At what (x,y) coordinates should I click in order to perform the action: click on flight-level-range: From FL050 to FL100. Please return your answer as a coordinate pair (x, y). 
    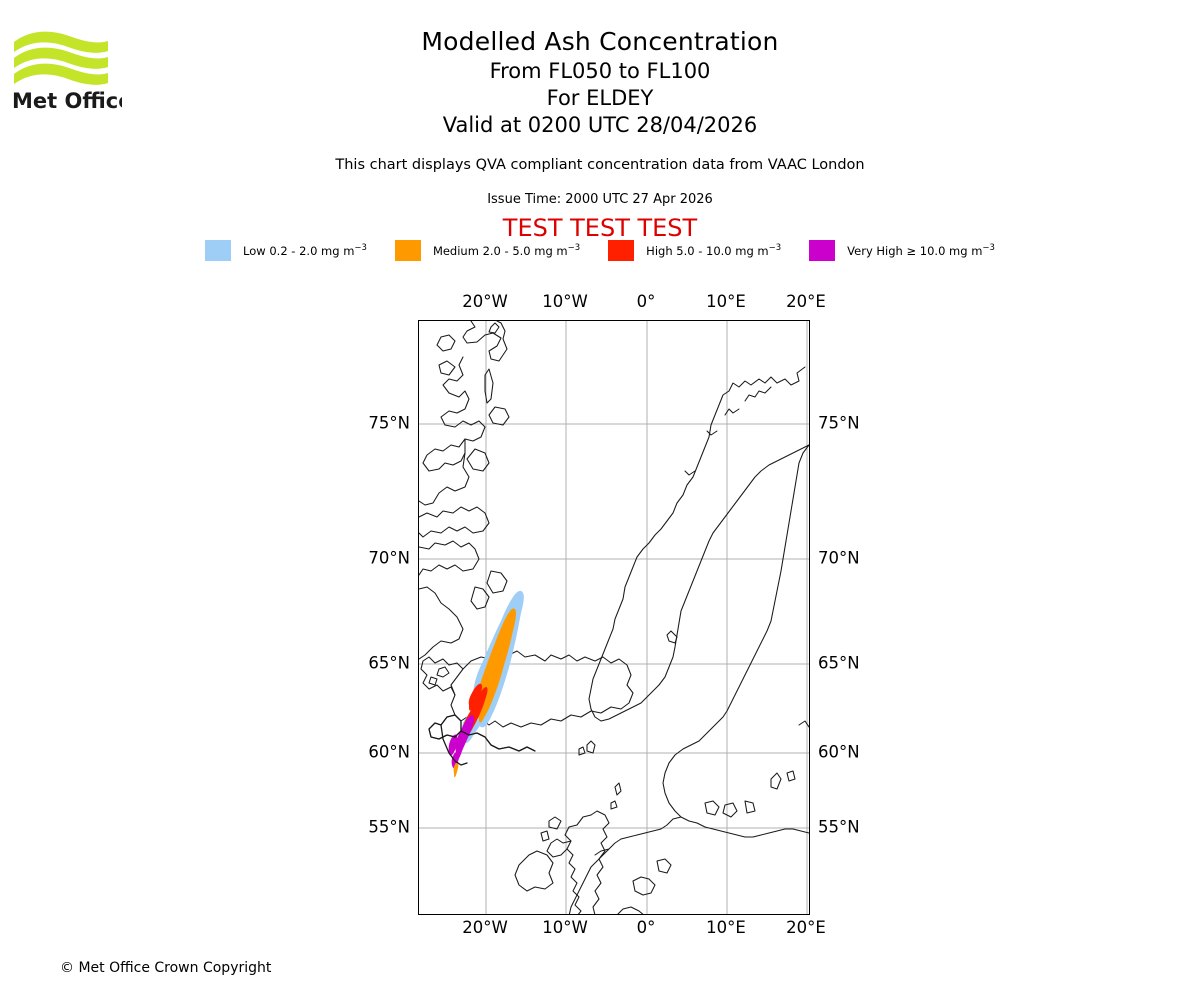
    Looking at the image, I should click on (600, 71).